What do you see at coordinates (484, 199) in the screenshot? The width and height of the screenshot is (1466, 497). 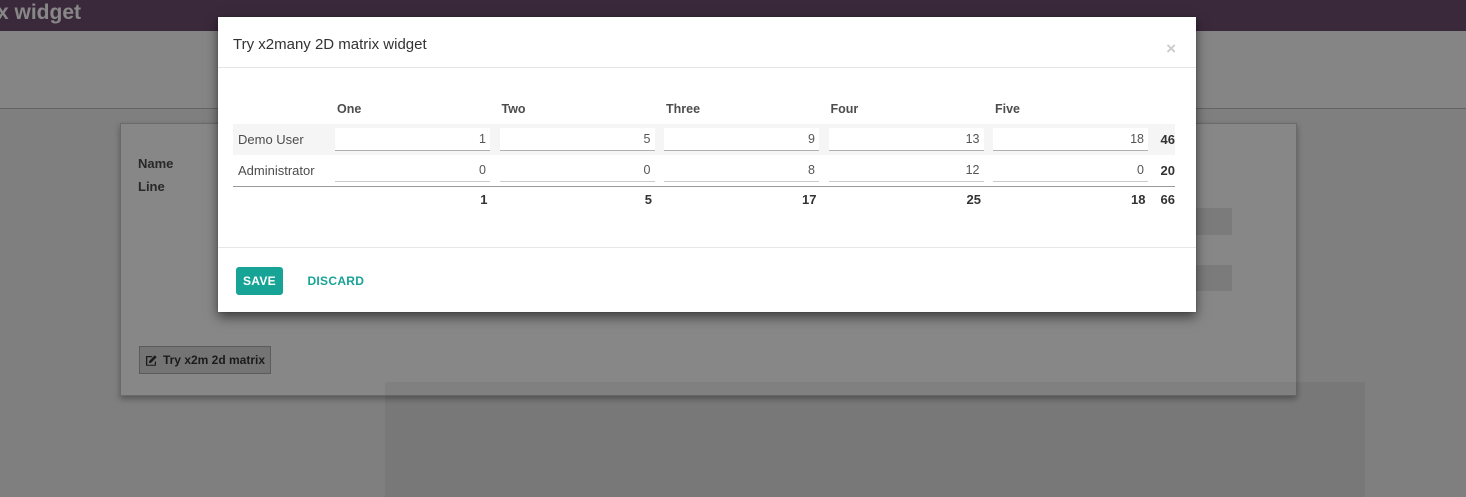 I see `column-total-one: 1` at bounding box center [484, 199].